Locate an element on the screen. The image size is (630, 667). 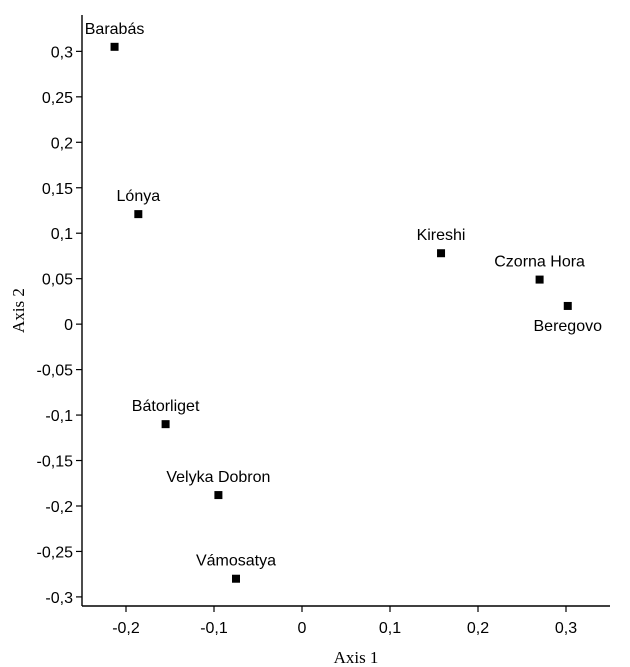
y-tick-label: 0,25 is located at coordinates (57, 98).